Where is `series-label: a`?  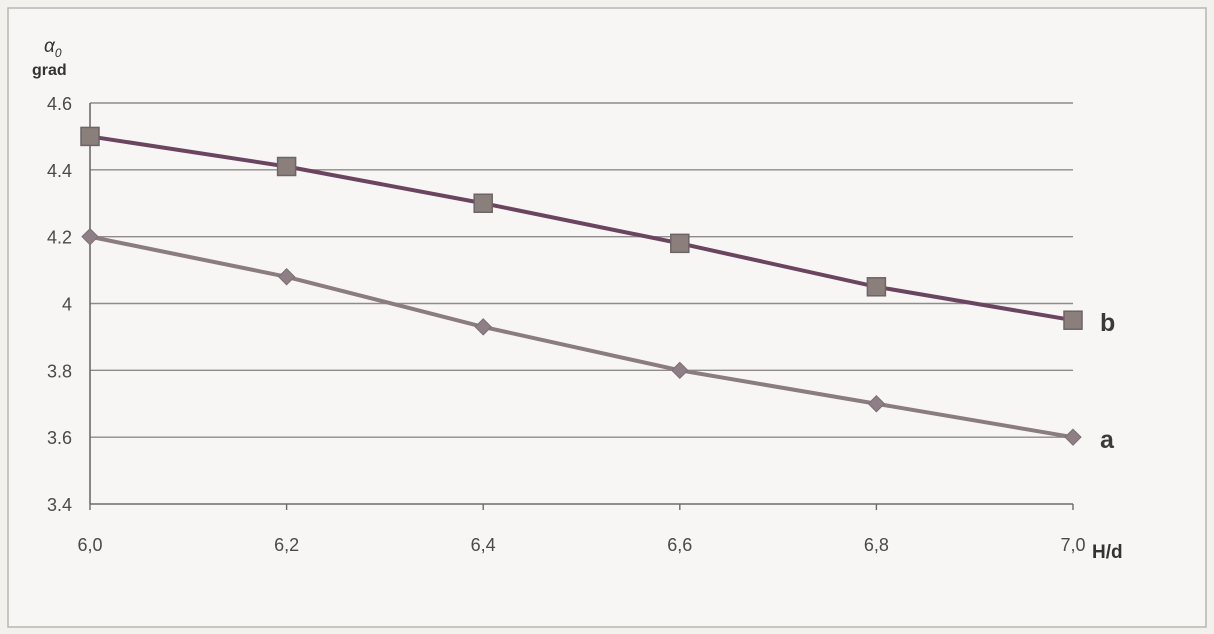 series-label: a is located at coordinates (1107, 440).